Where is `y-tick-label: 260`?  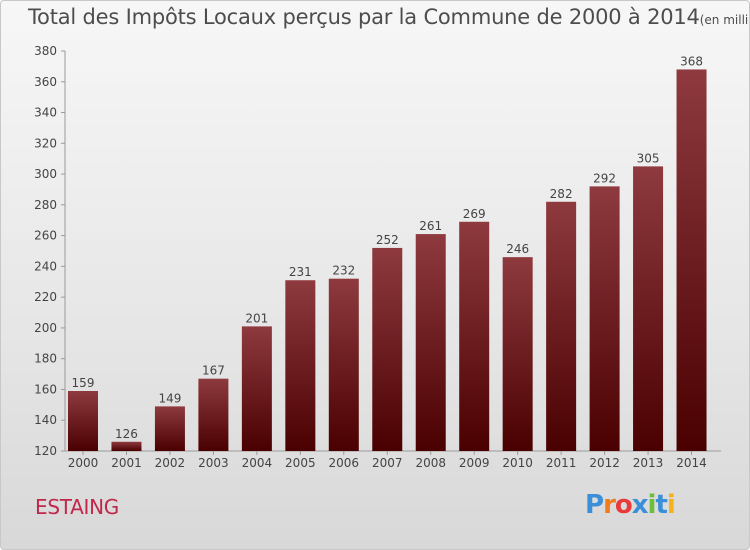 y-tick-label: 260 is located at coordinates (45, 236).